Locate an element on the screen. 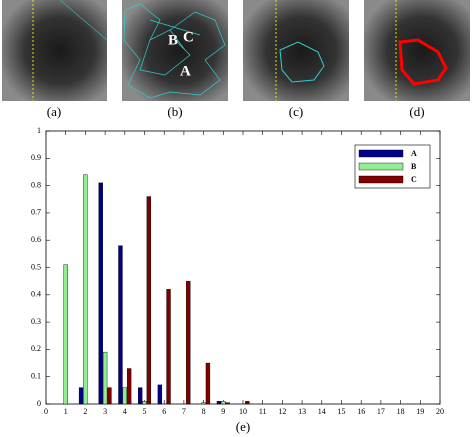 The width and height of the screenshot is (474, 437). x-tick-label: 17 is located at coordinates (381, 411).